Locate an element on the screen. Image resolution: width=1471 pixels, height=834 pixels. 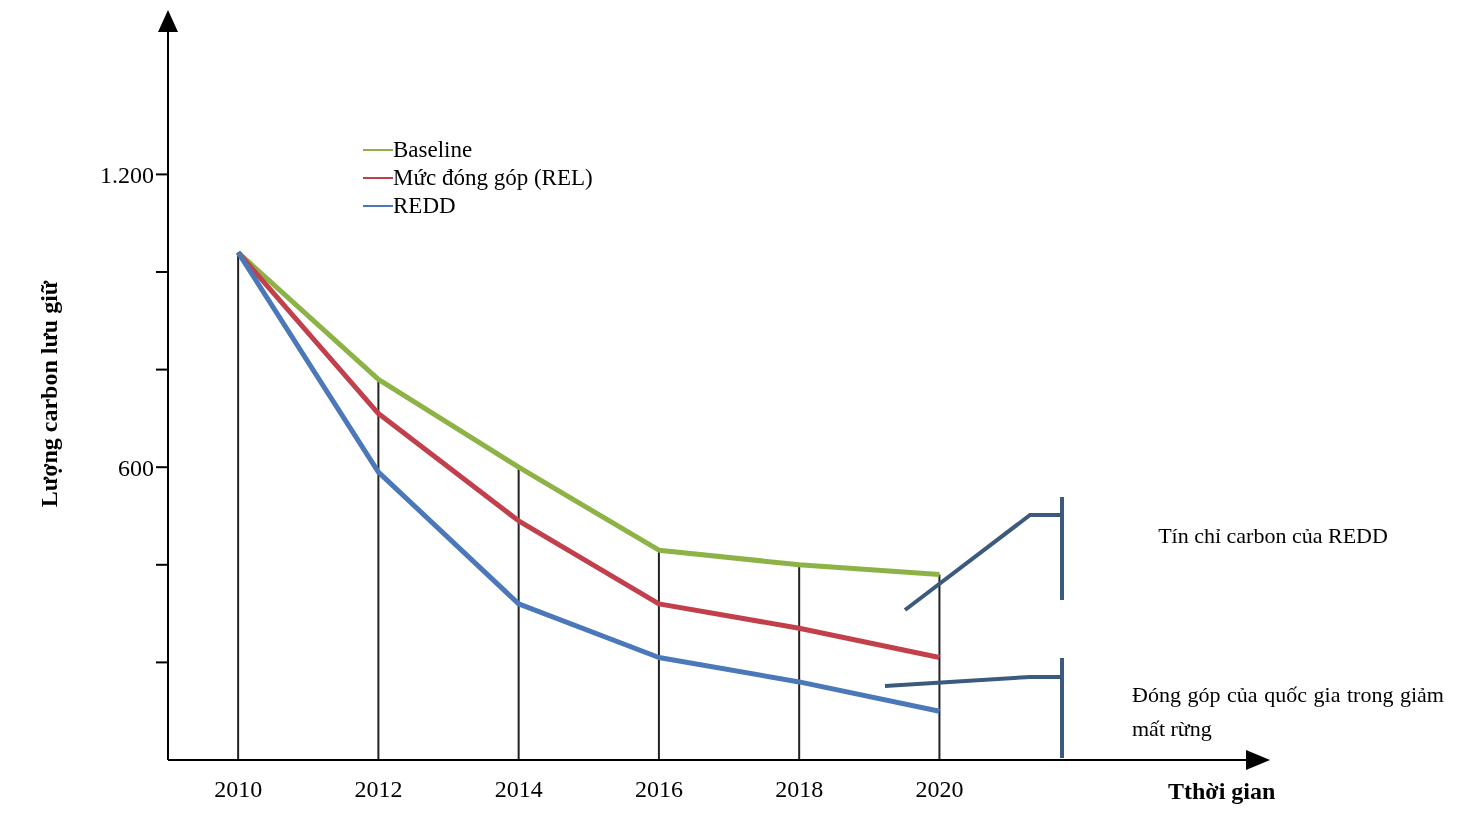
legend-label: Baseline is located at coordinates (433, 150).